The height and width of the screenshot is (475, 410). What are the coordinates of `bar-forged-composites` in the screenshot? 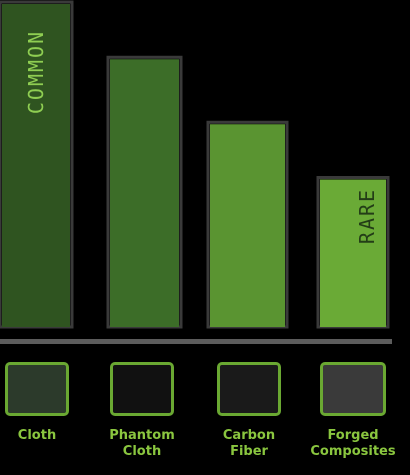 It's located at (353, 253).